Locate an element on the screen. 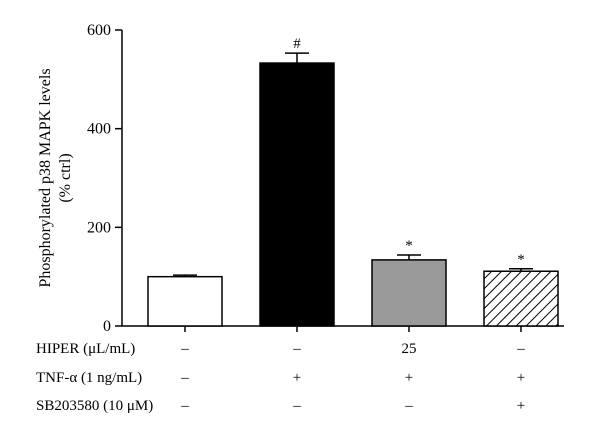 This screenshot has height=438, width=600. x-axis is located at coordinates (343, 328).